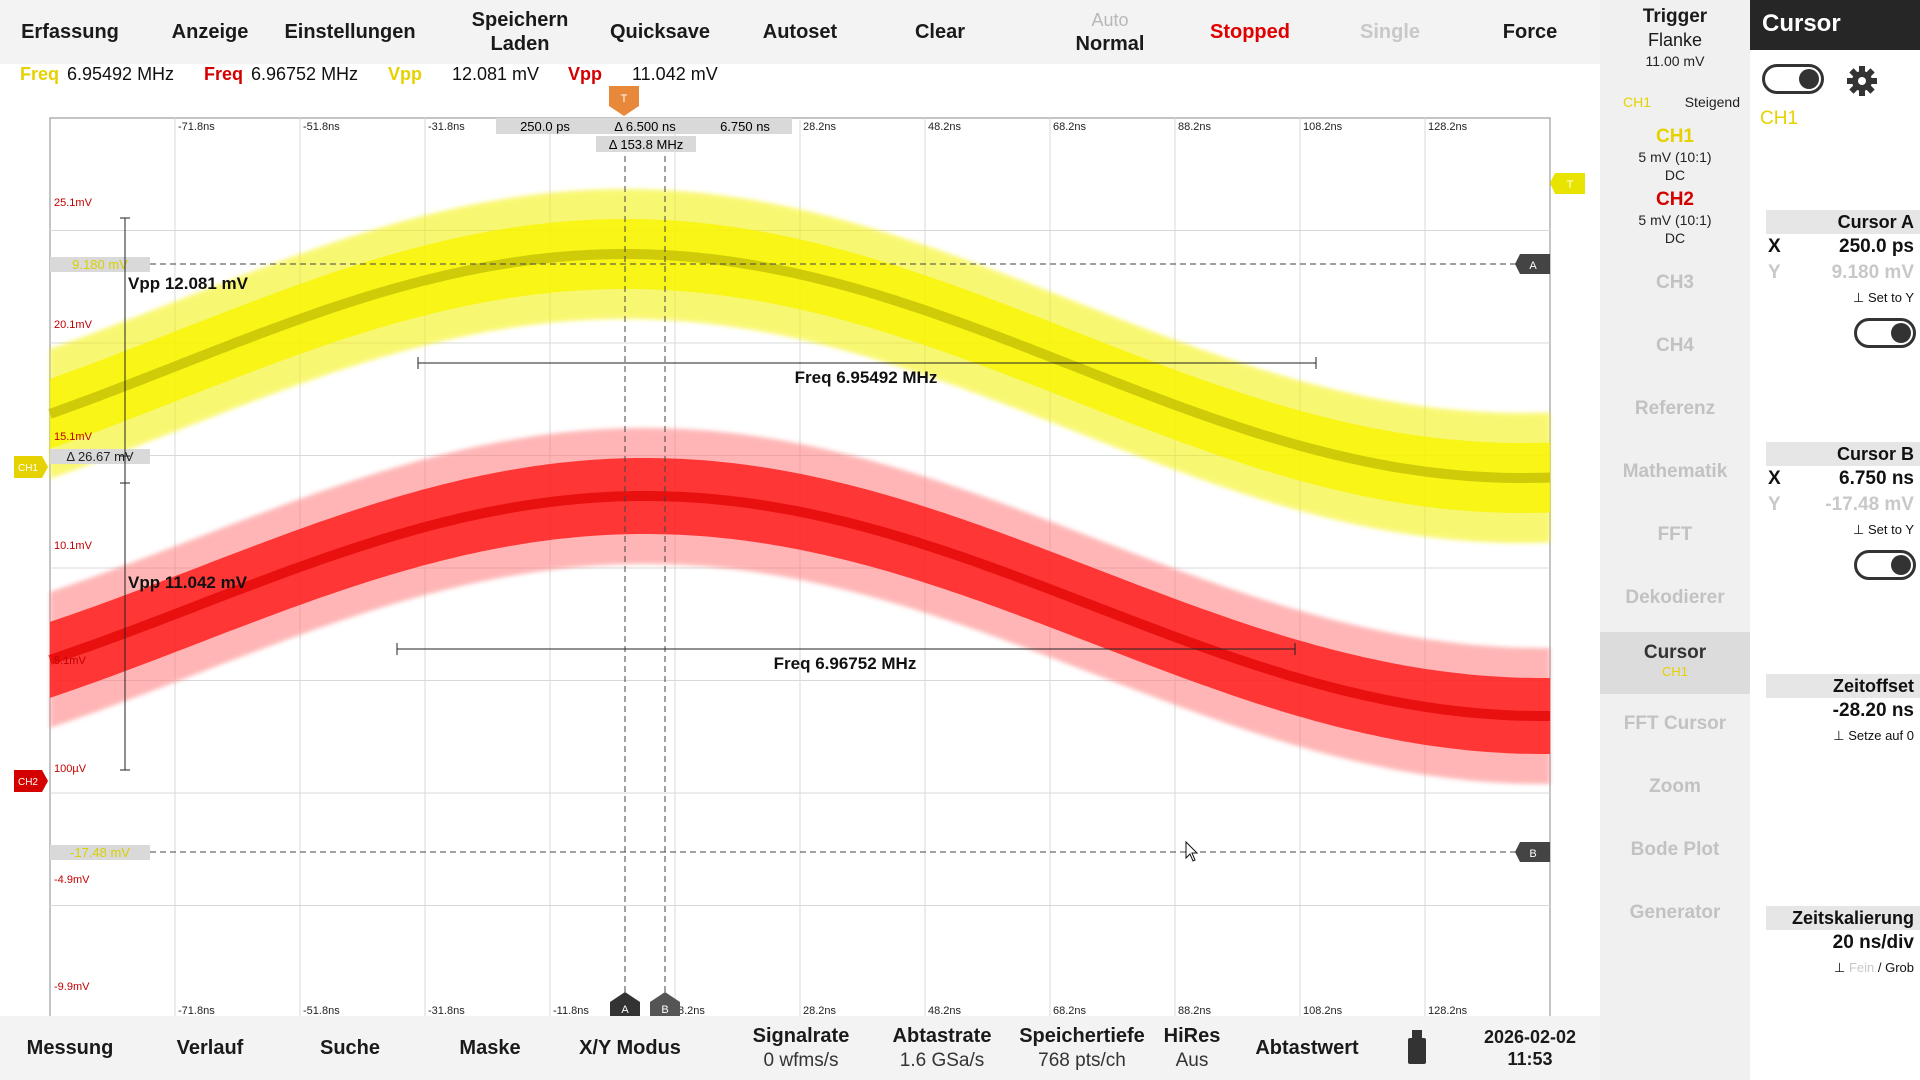  What do you see at coordinates (1530, 32) in the screenshot?
I see `force-button: Force` at bounding box center [1530, 32].